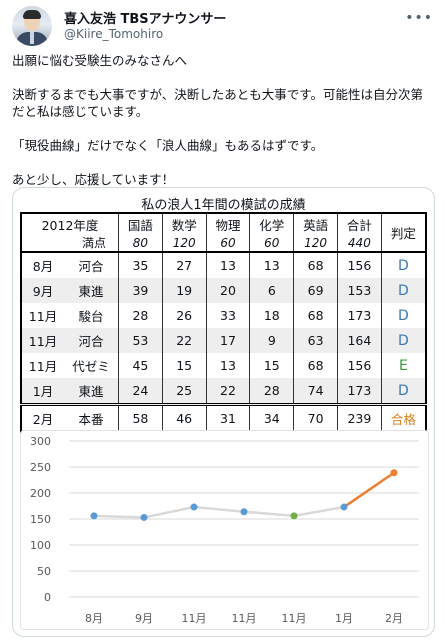  I want to click on table-header-row: 2012年度 国語 数学 物理 化学 英語 合計 判定, so click(223, 232).